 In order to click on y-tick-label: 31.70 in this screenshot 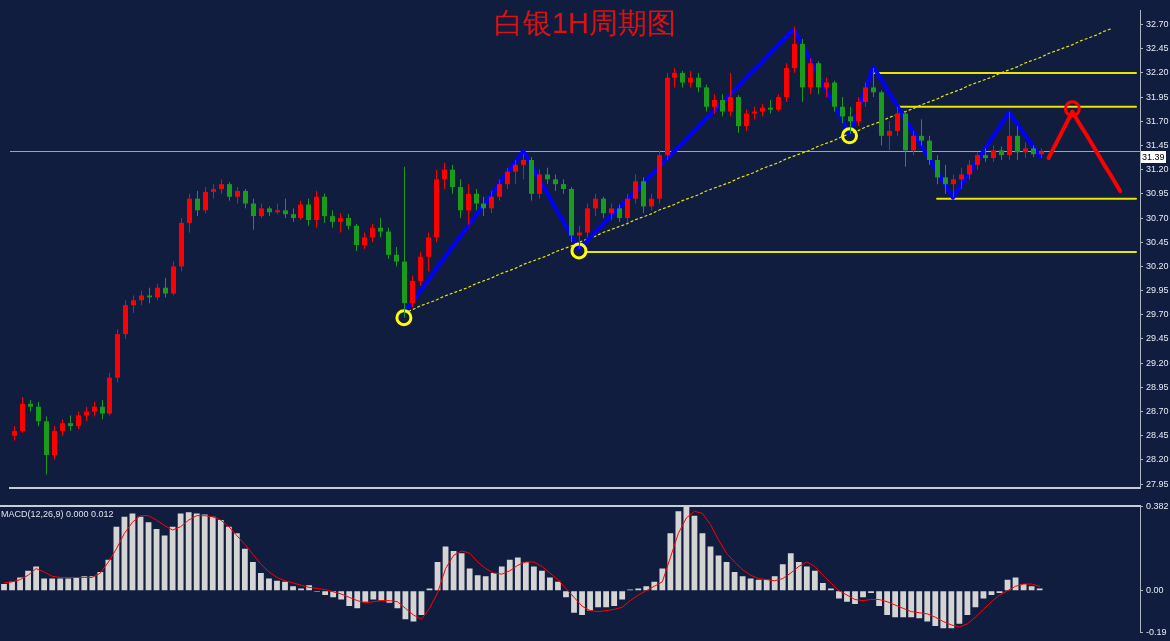, I will do `click(1157, 120)`.